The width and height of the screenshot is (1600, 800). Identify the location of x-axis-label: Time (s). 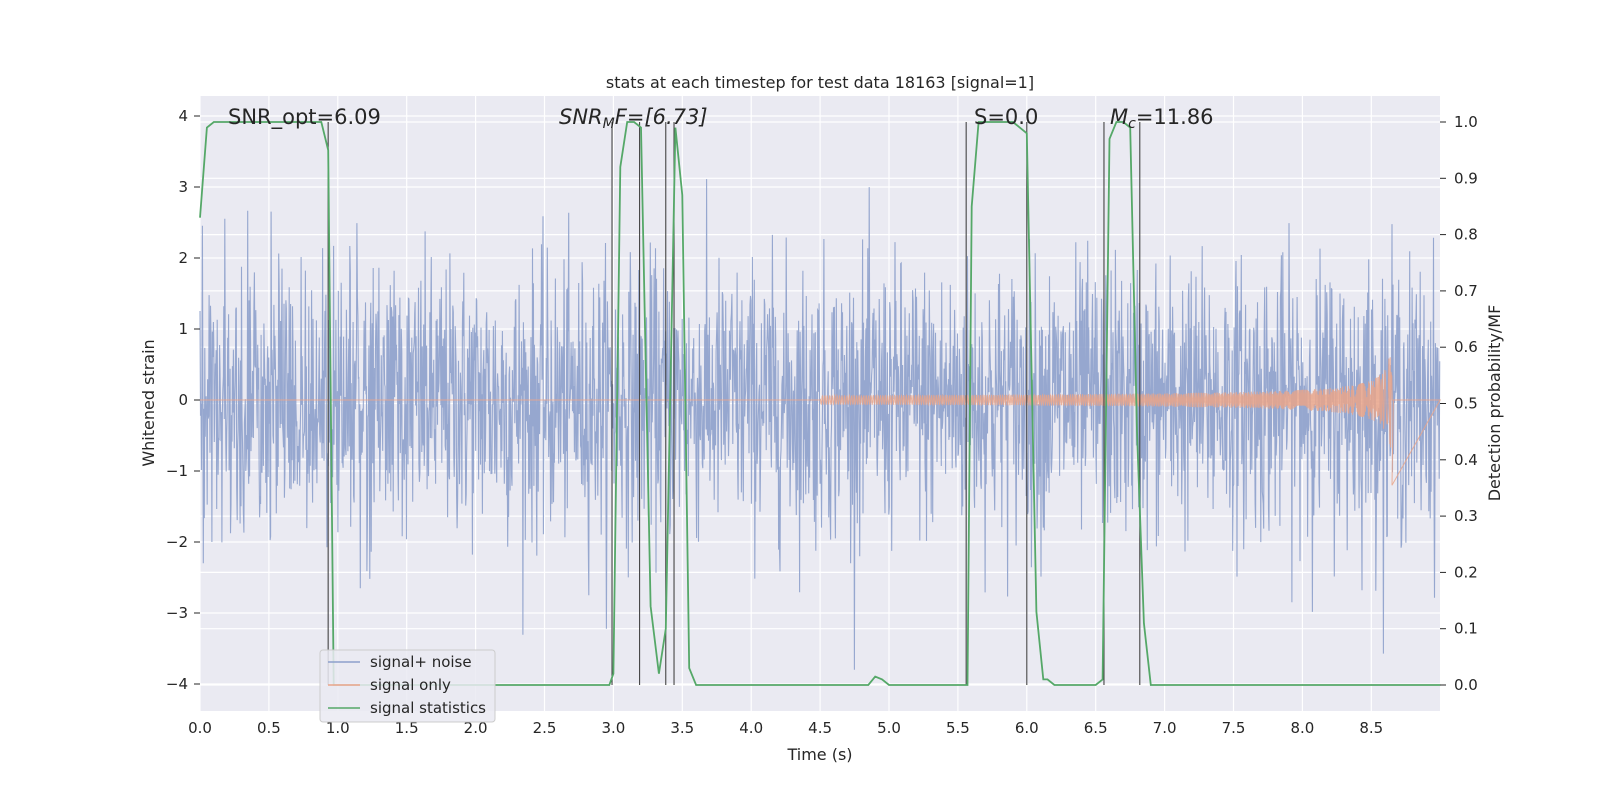
(819, 754).